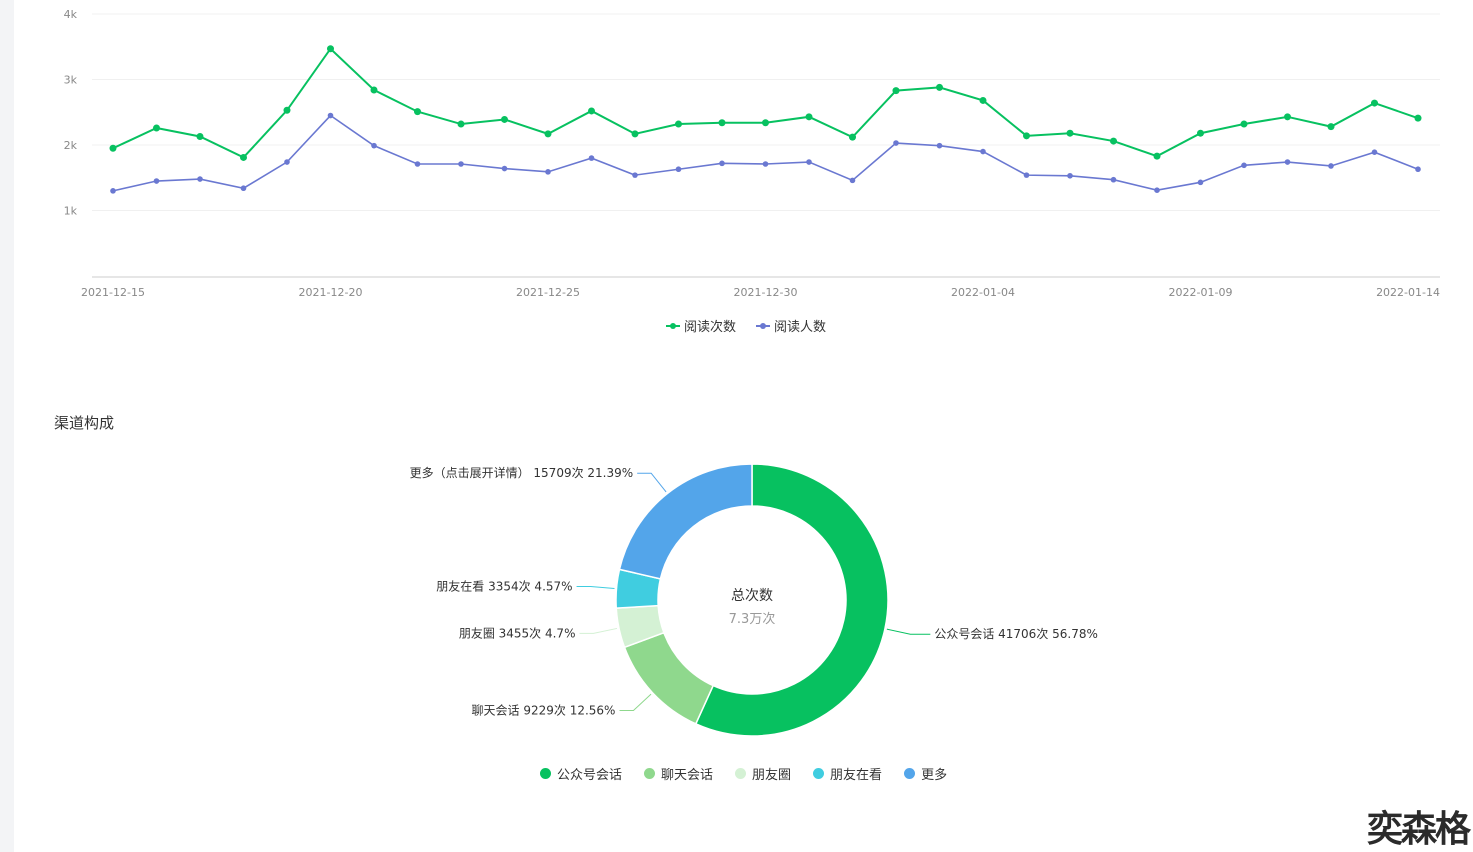 This screenshot has width=1473, height=852. I want to click on legend-dot-official-account, so click(545, 773).